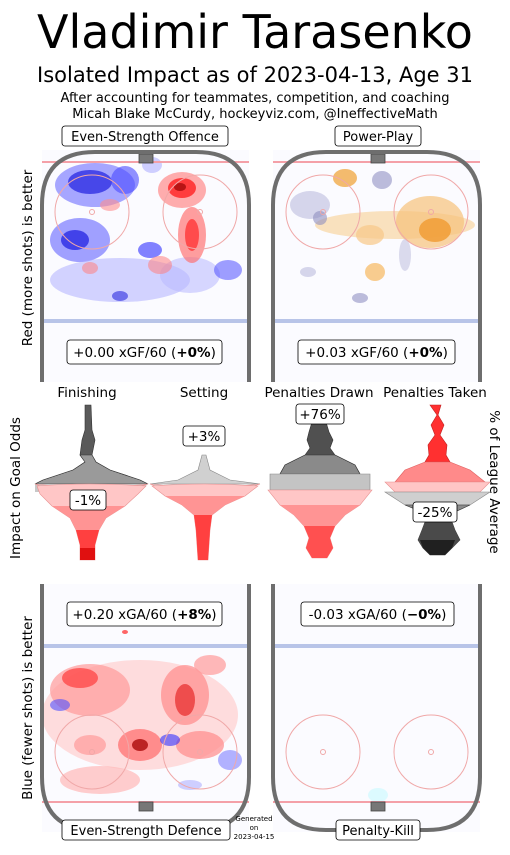 This screenshot has width=510, height=855. What do you see at coordinates (86, 393) in the screenshot?
I see `violin-label-finishing: Finishing` at bounding box center [86, 393].